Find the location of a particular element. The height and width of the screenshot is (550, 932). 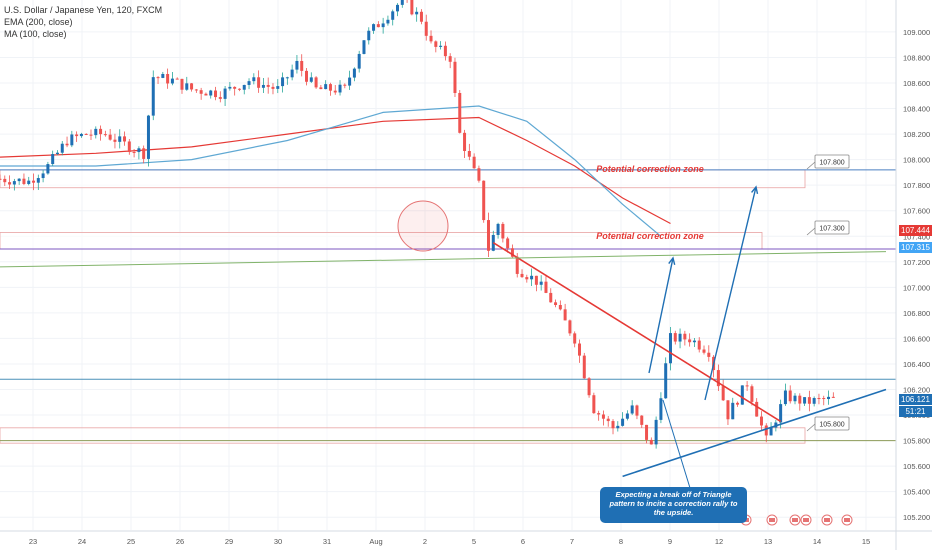

arrow-short-target is located at coordinates (661, 315).